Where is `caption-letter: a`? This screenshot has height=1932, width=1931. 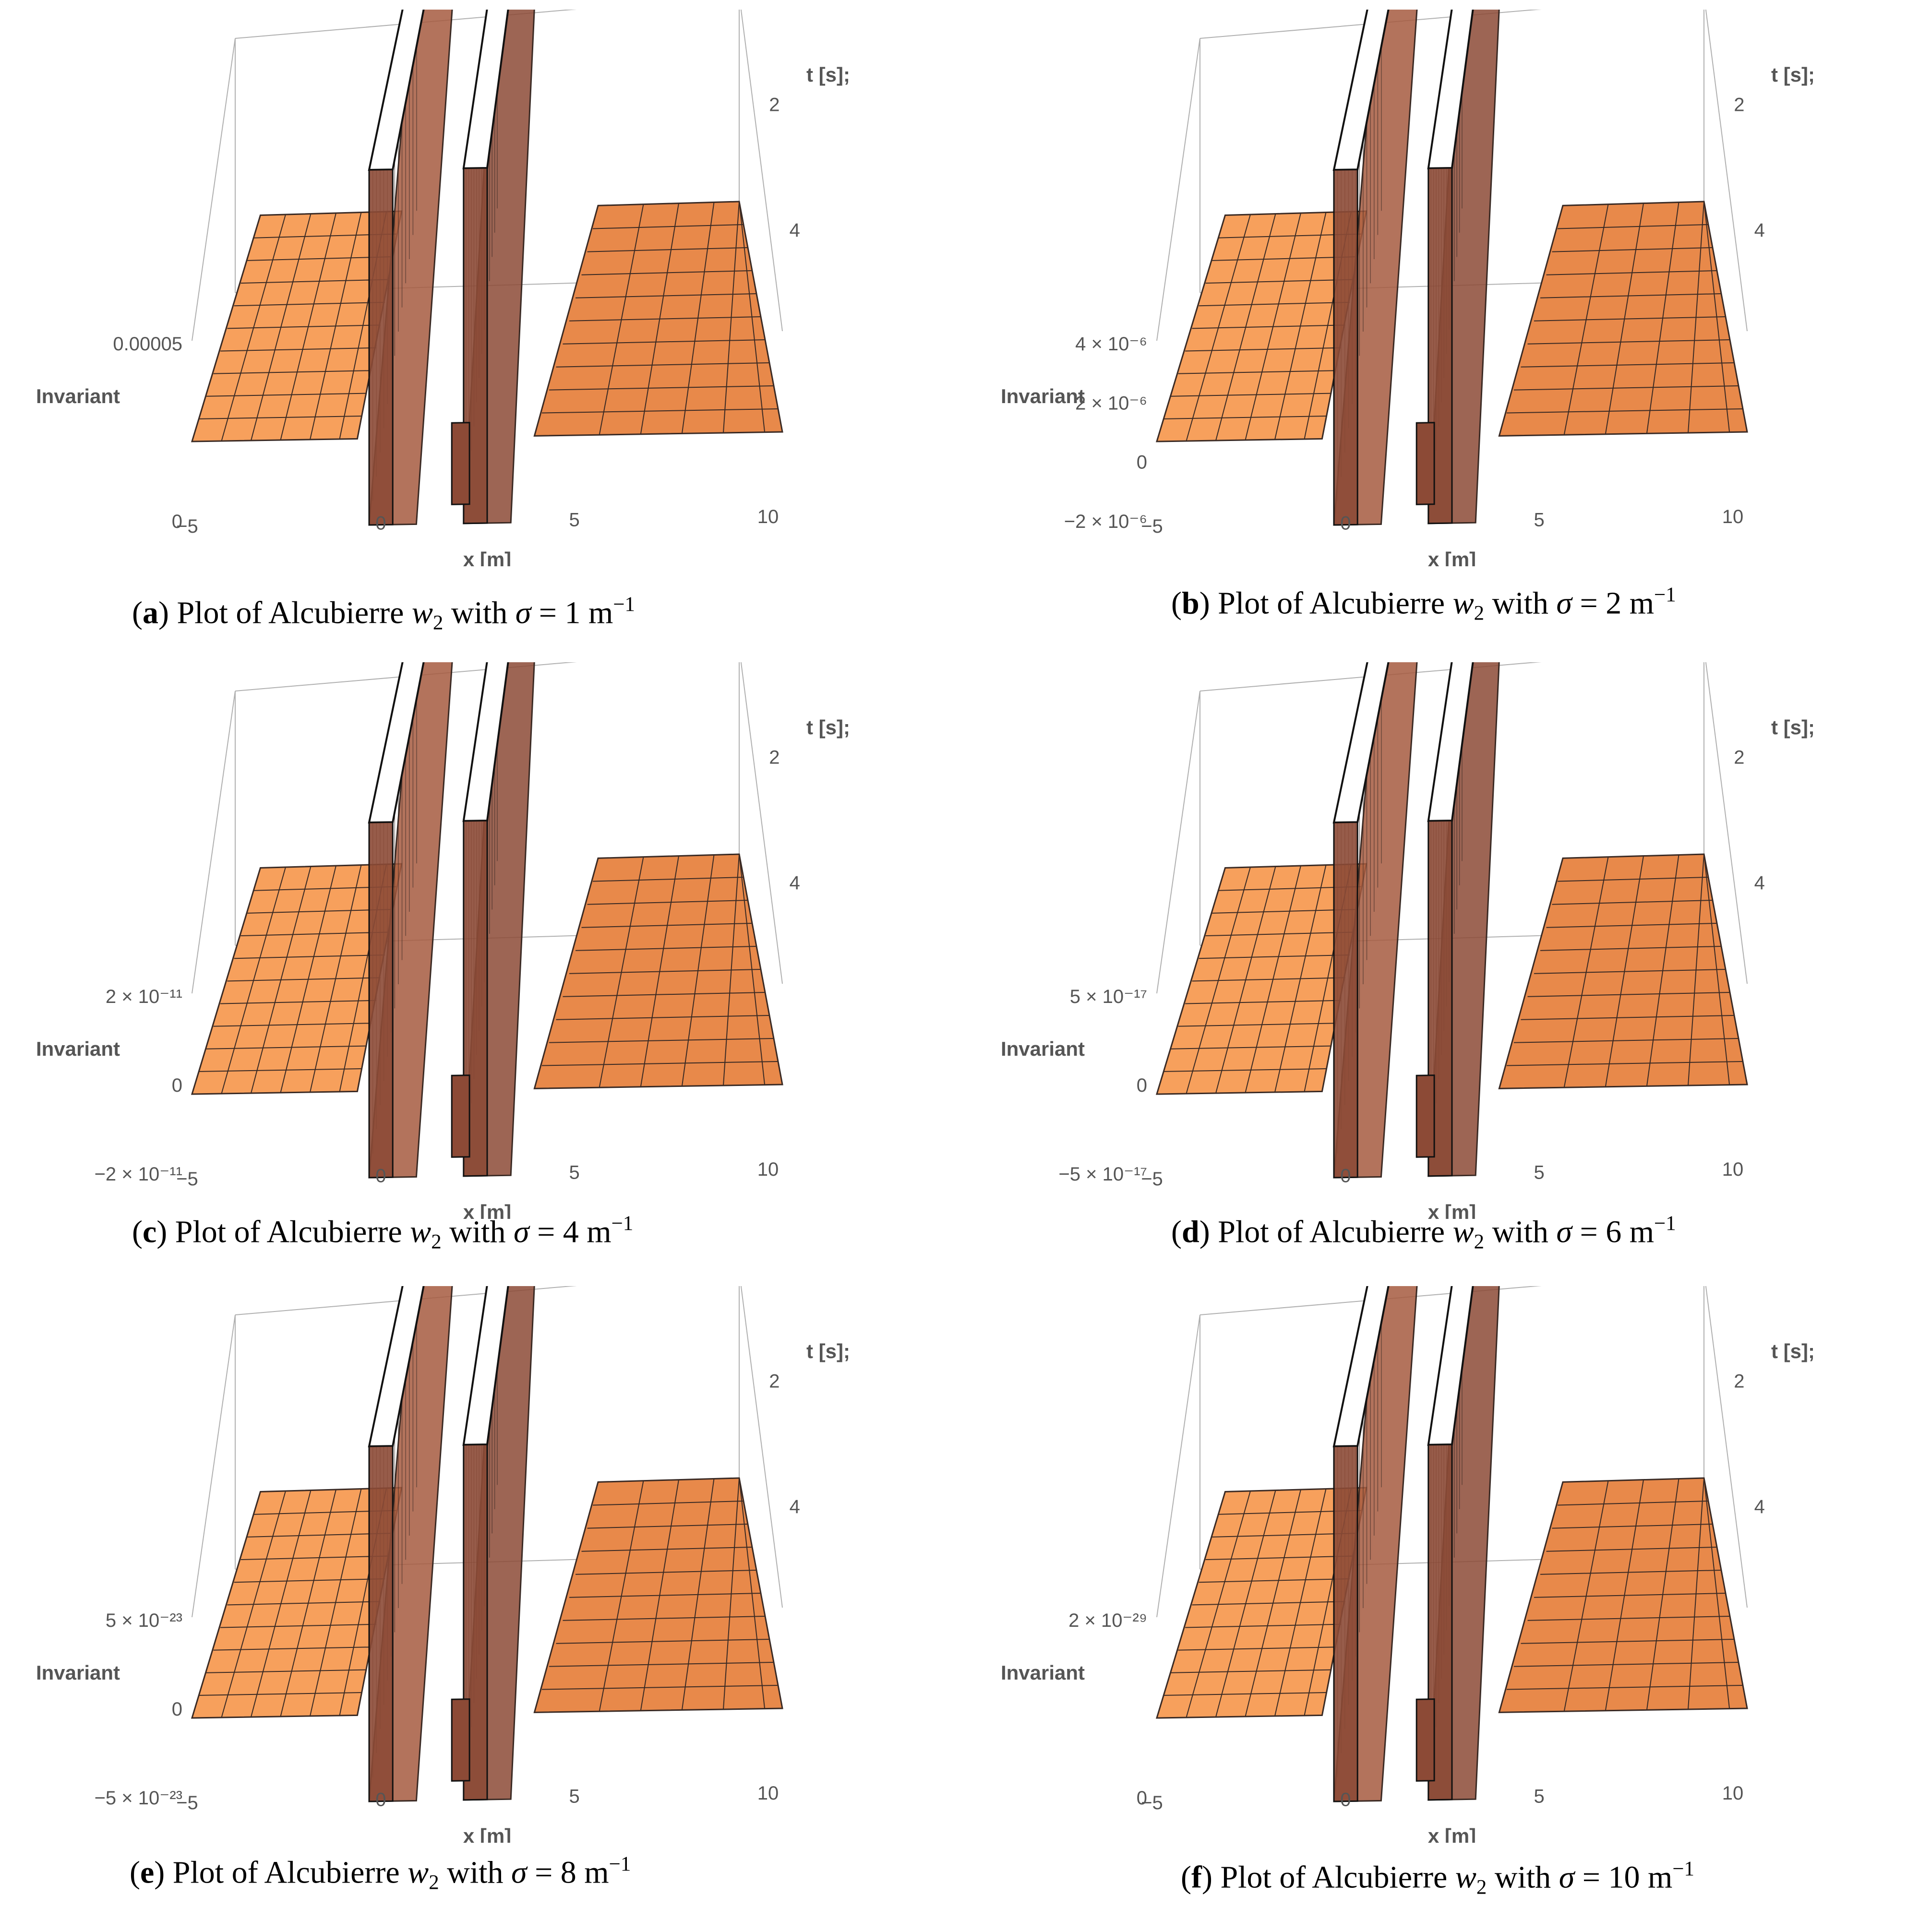
caption-letter: a is located at coordinates (150, 613).